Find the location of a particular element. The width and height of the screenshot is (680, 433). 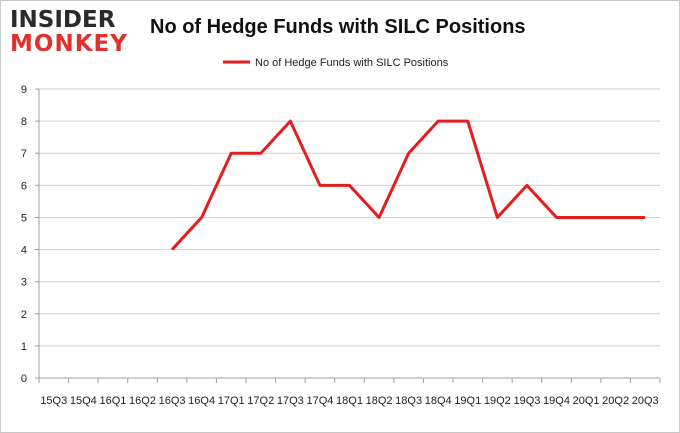

x-tick-label-15Q3: 15Q3 is located at coordinates (53, 401).